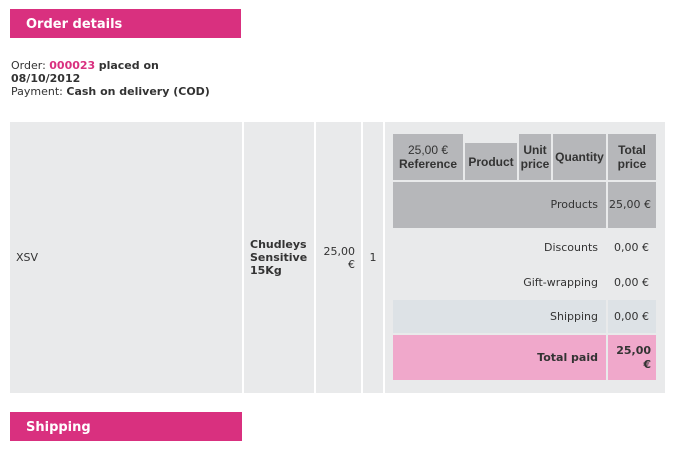  Describe the element at coordinates (499, 316) in the screenshot. I see `shipping-label: Shipping` at that location.